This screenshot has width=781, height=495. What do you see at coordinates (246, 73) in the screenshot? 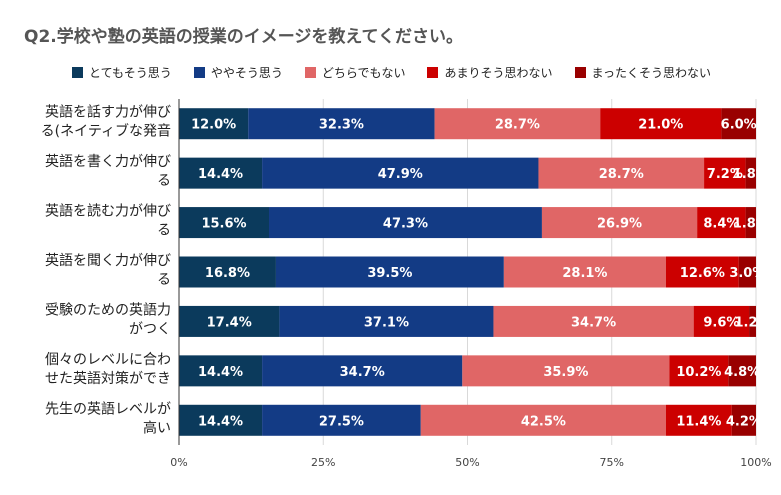
I see `legend-label: ややそう思う` at bounding box center [246, 73].